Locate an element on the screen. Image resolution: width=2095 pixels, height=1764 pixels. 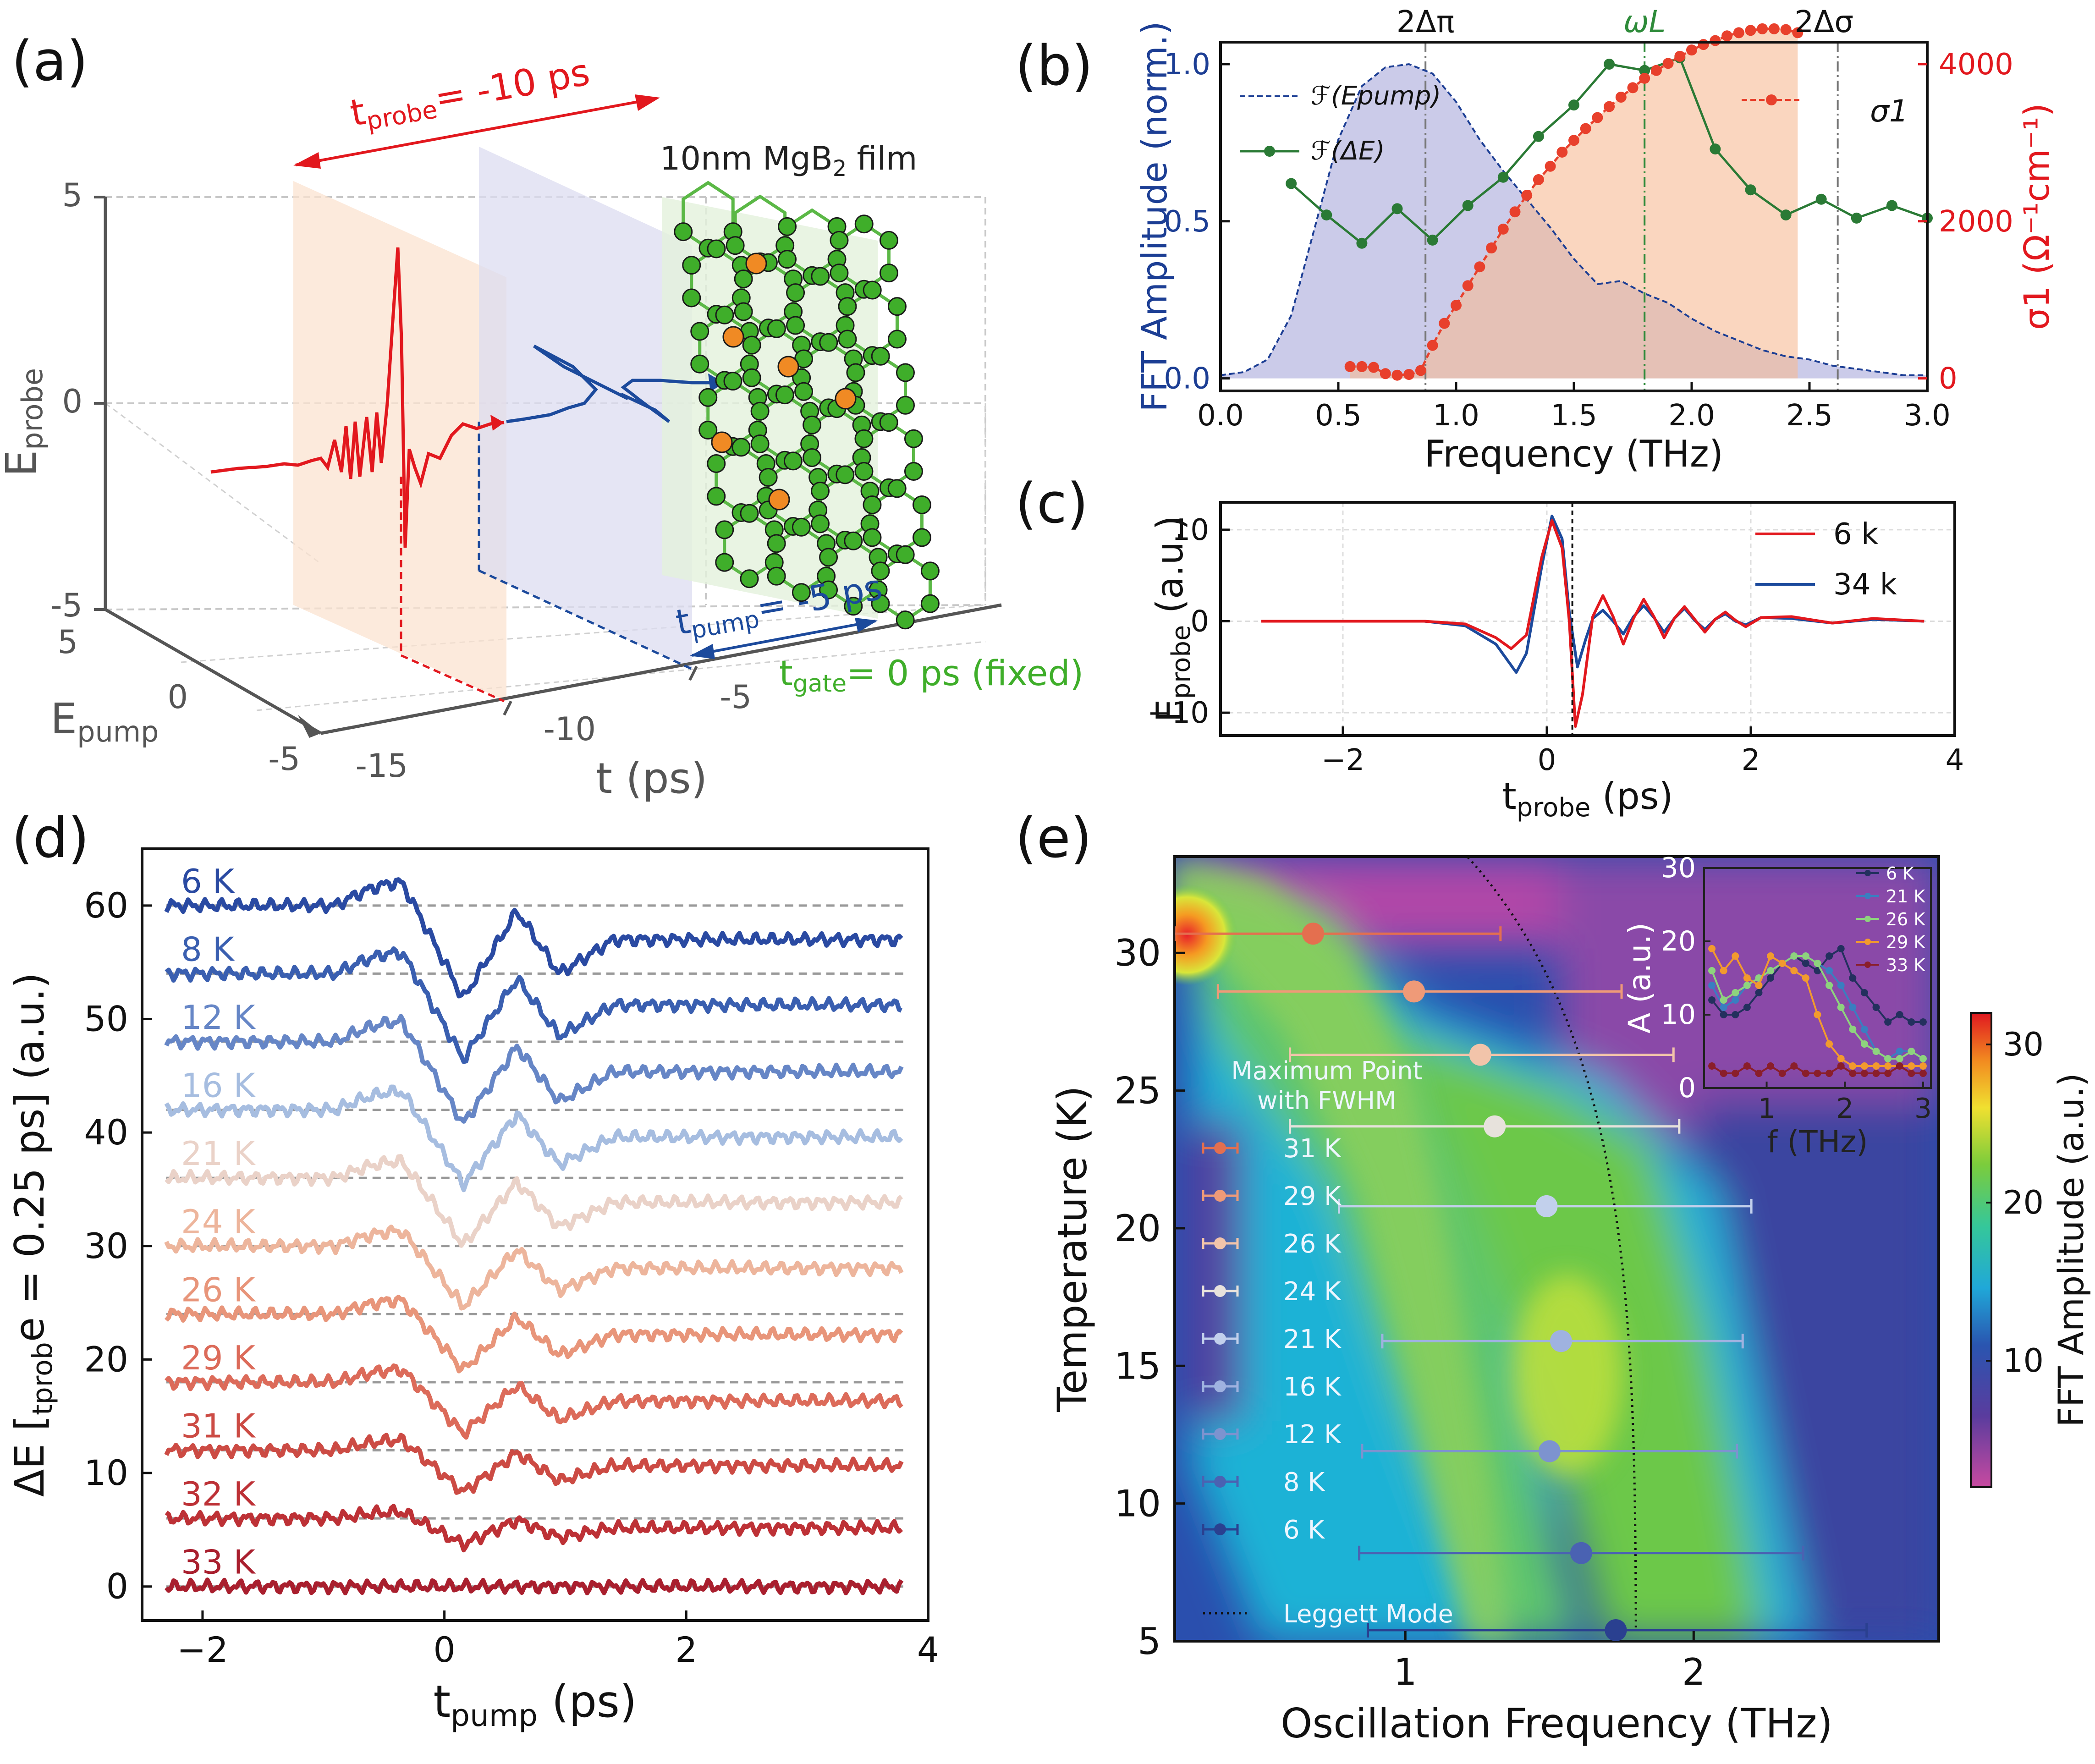
c-xtick-label: 4 is located at coordinates (1955, 760).